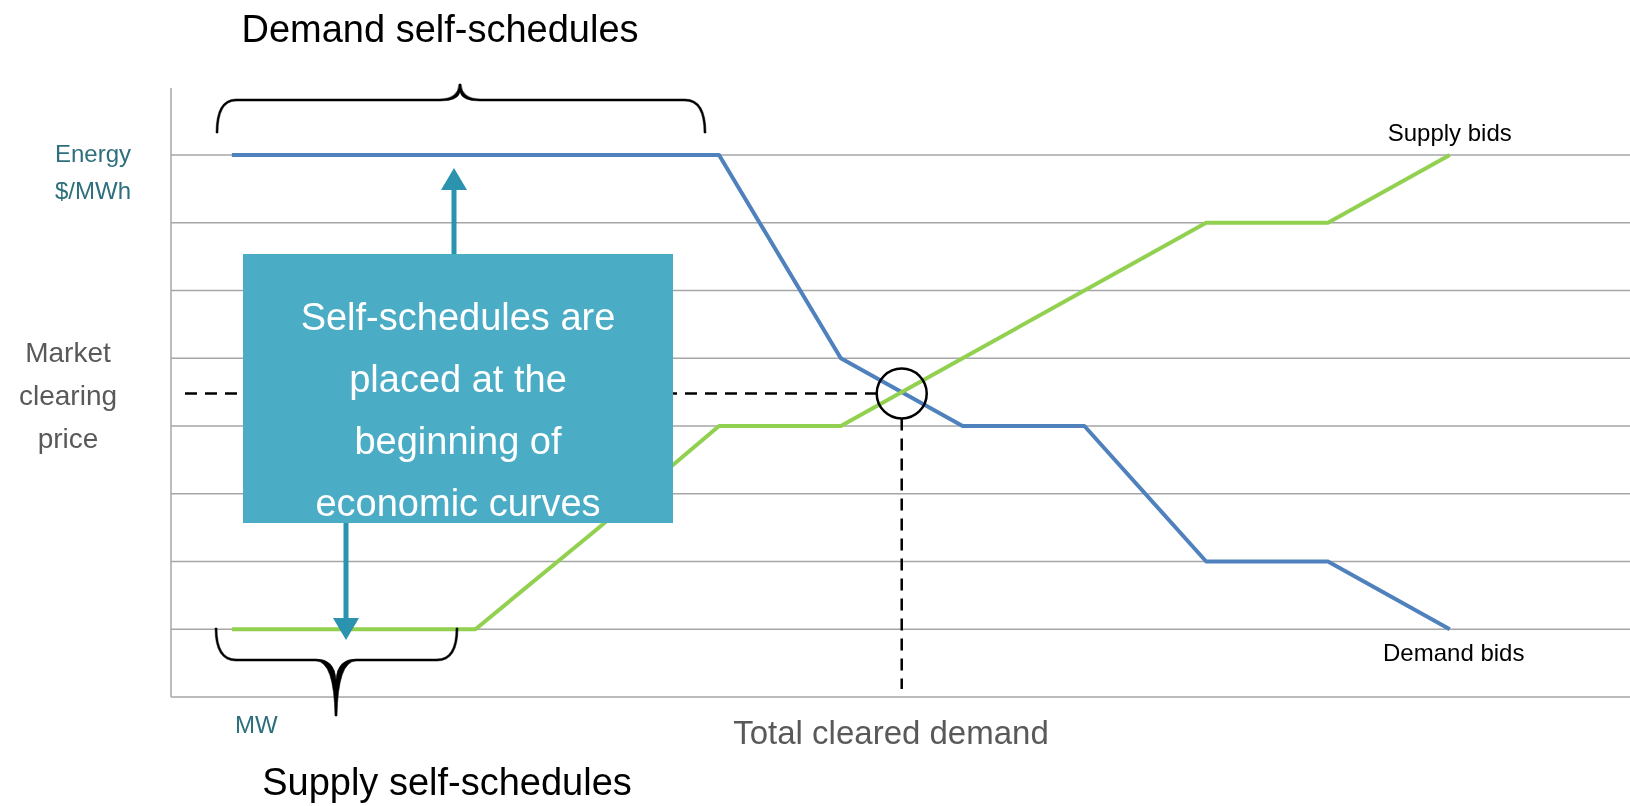 The image size is (1630, 806). I want to click on x-axis-title: MW, so click(256, 724).